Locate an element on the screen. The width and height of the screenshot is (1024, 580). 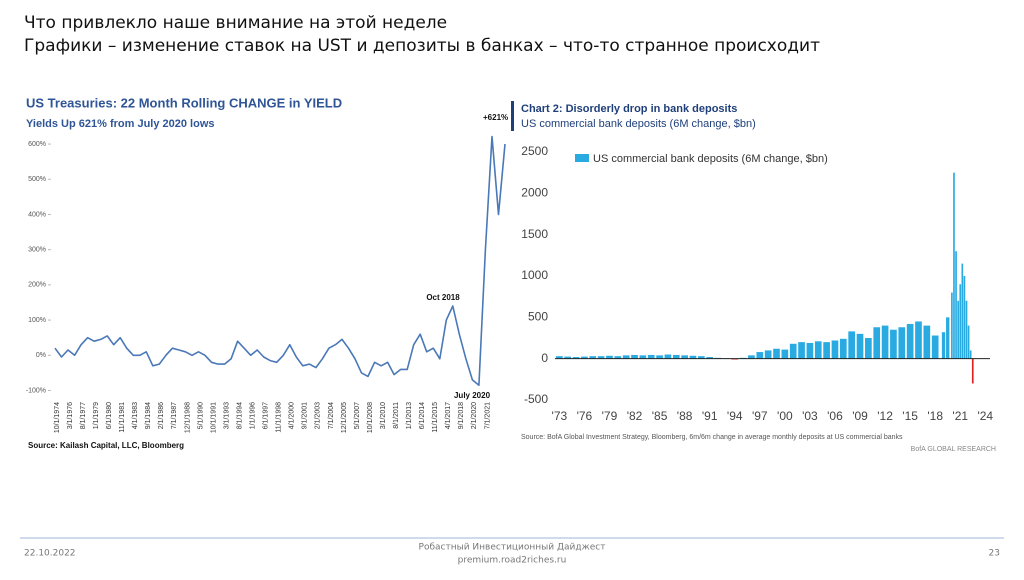
x-tick-label: '82 is located at coordinates (635, 416).